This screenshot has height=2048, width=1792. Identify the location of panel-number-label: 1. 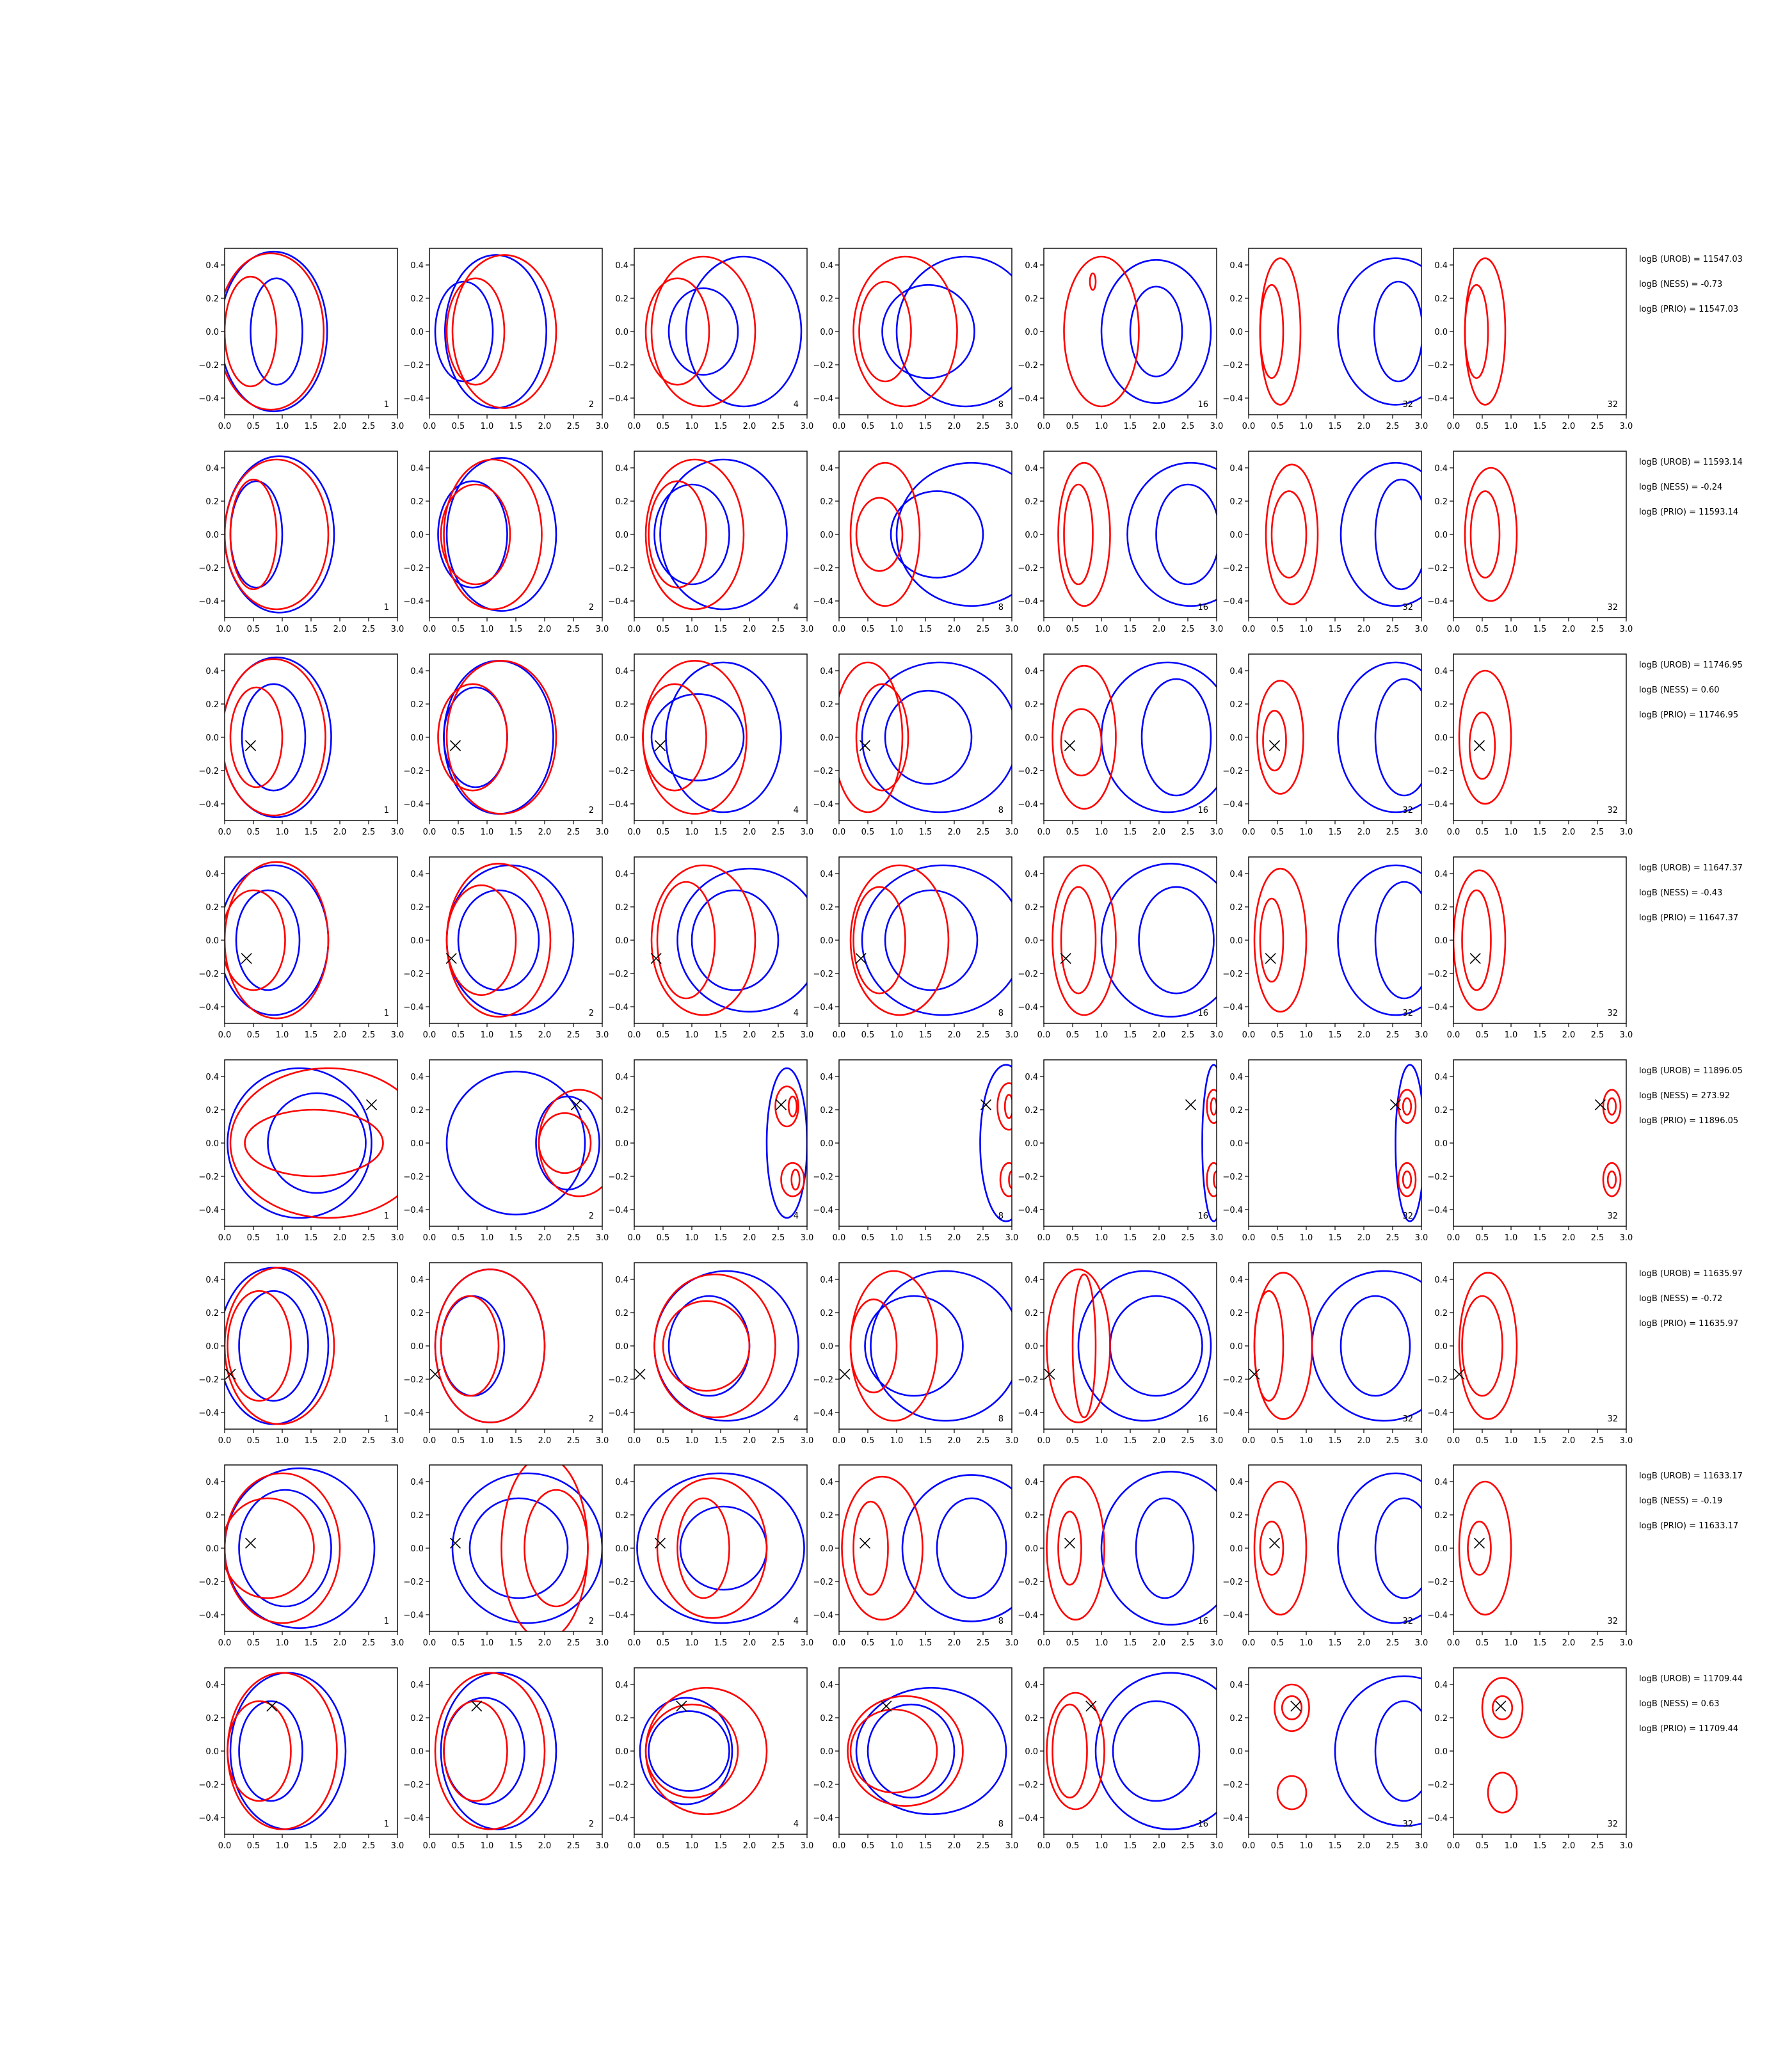
(386, 607).